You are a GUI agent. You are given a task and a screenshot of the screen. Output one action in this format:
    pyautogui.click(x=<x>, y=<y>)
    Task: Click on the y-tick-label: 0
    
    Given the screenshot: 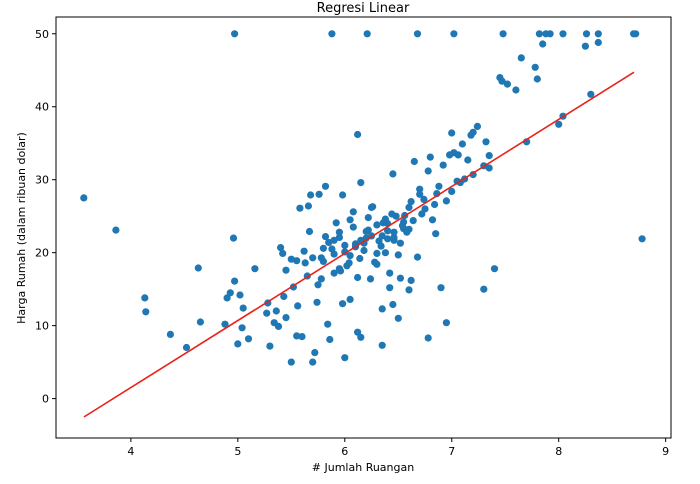 What is the action you would take?
    pyautogui.click(x=45, y=399)
    